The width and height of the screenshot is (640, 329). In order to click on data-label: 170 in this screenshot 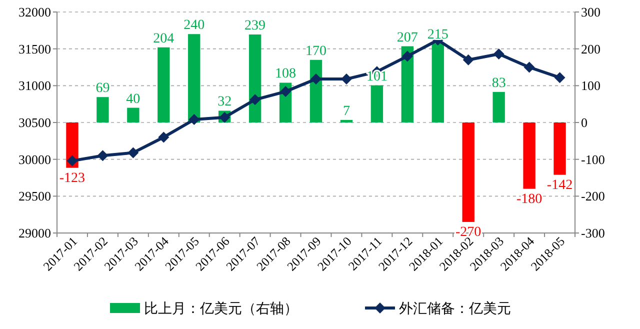, I will do `click(316, 51)`.